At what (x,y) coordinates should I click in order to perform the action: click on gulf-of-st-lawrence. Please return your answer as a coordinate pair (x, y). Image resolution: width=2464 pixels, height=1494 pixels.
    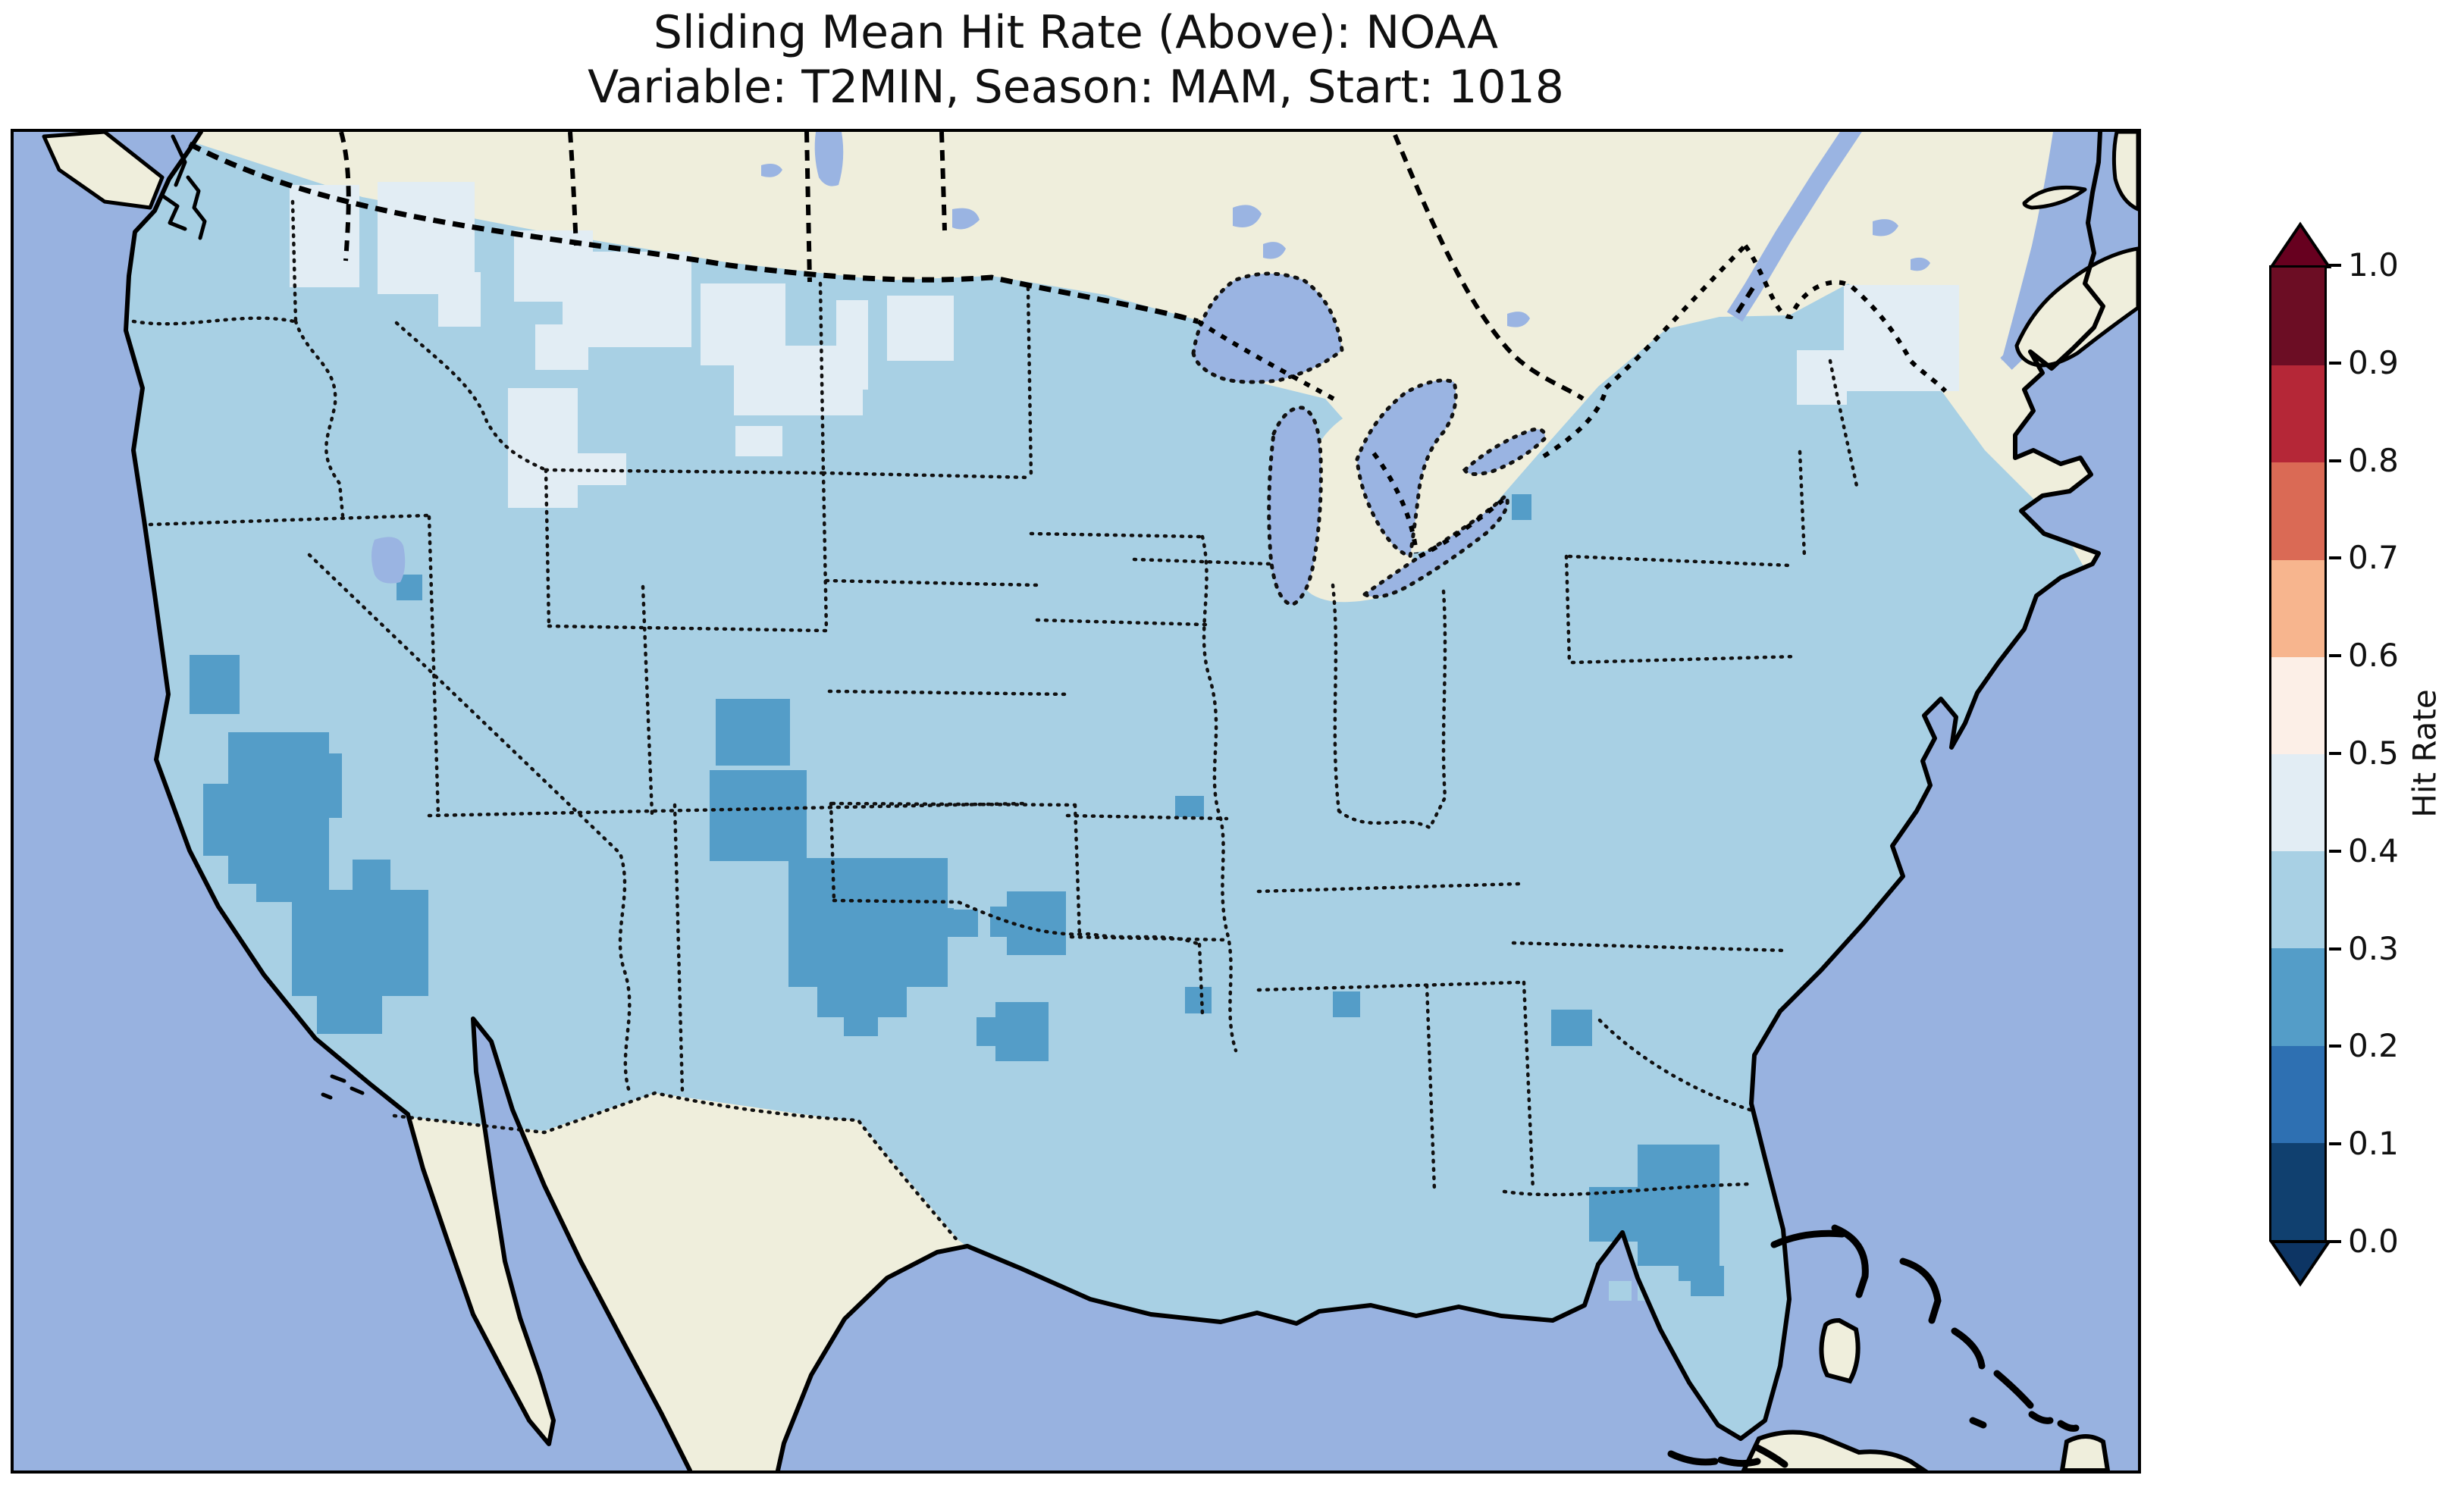
    Looking at the image, I should click on (2070, 246).